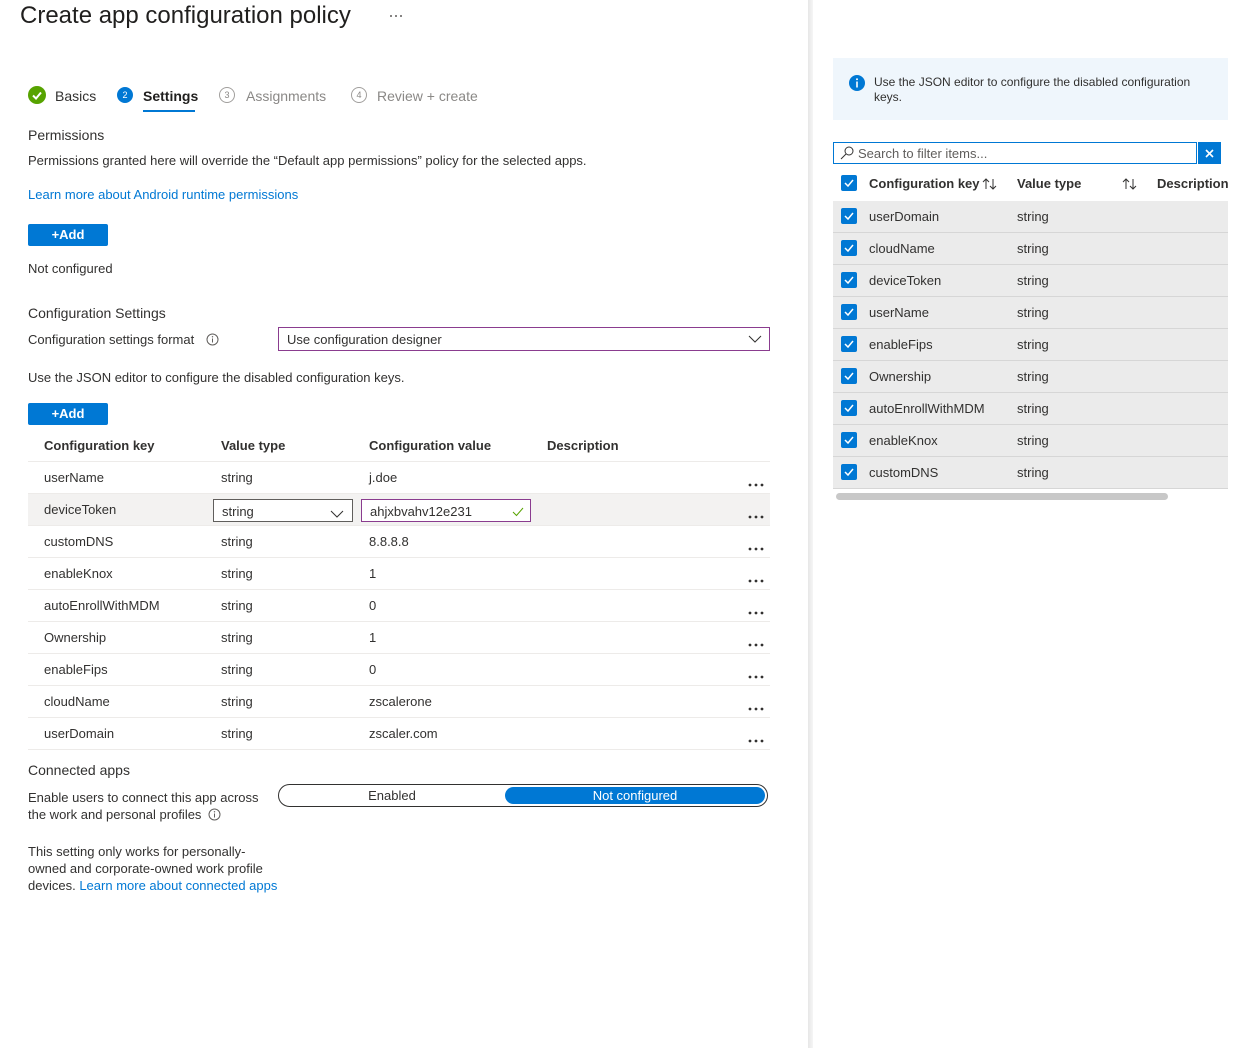 The width and height of the screenshot is (1240, 1048). I want to click on side-row: deviceToken string, so click(1030, 281).